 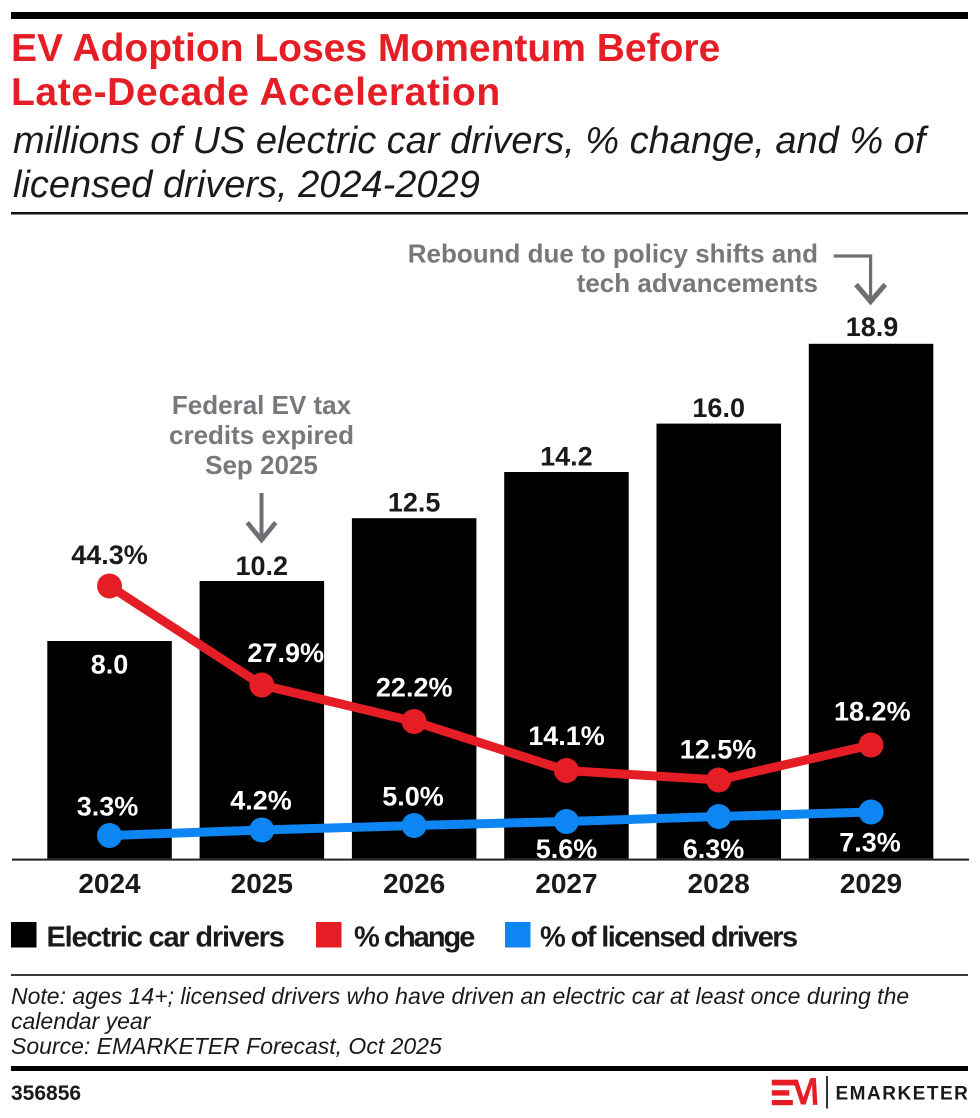 I want to click on svg-text: 12.5%, so click(x=718, y=750).